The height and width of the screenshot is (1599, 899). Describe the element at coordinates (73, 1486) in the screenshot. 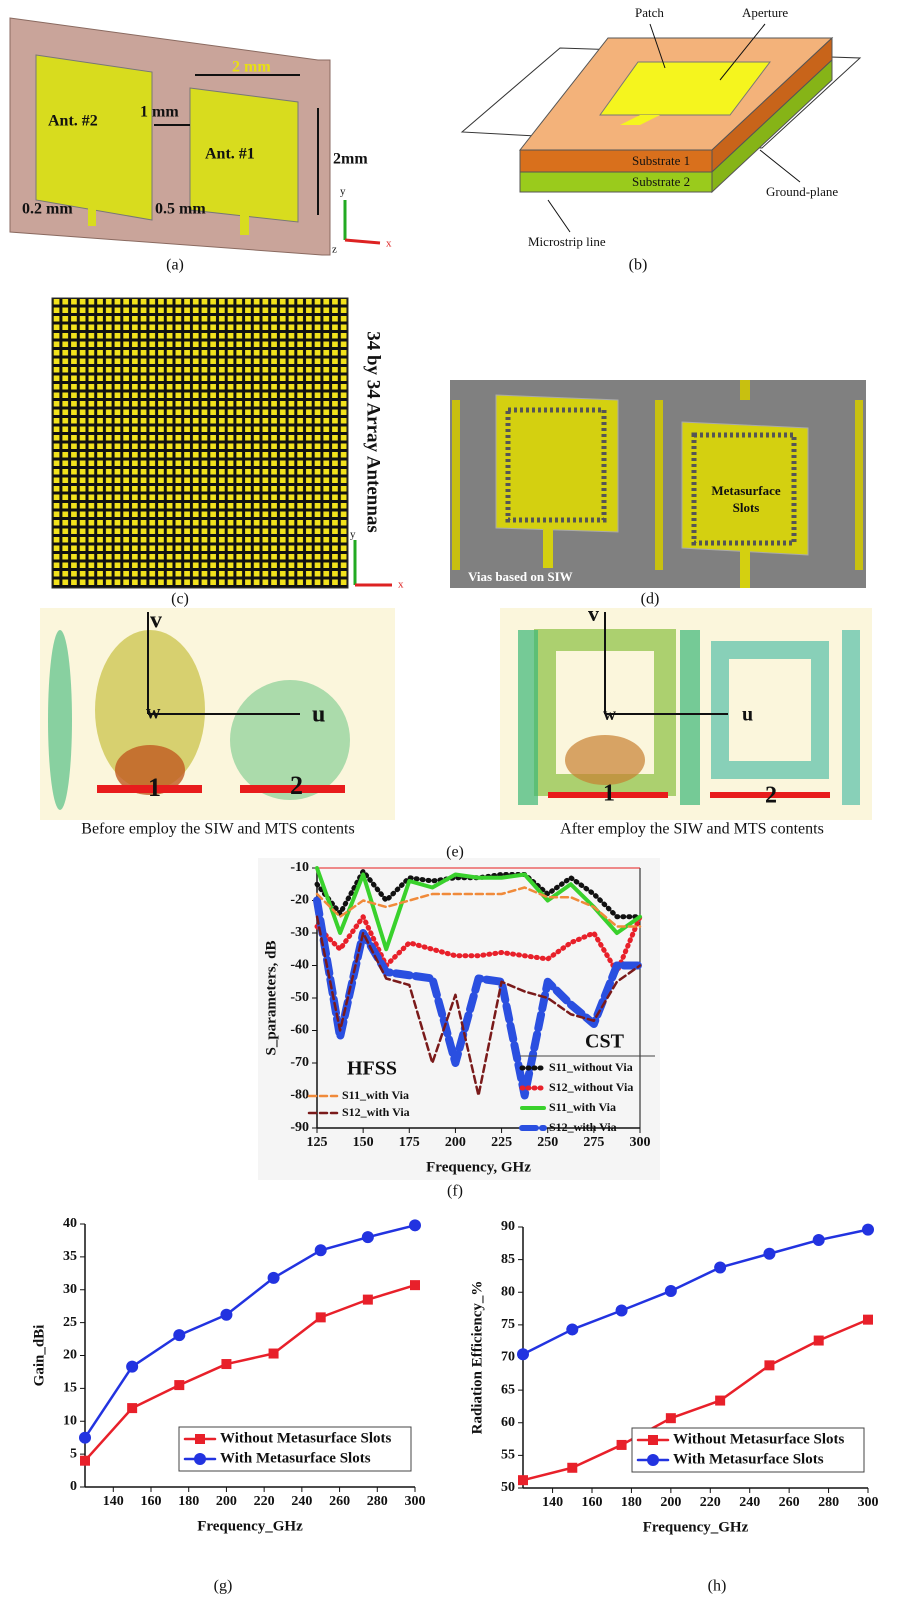

I see `y-tick-label: 0` at that location.